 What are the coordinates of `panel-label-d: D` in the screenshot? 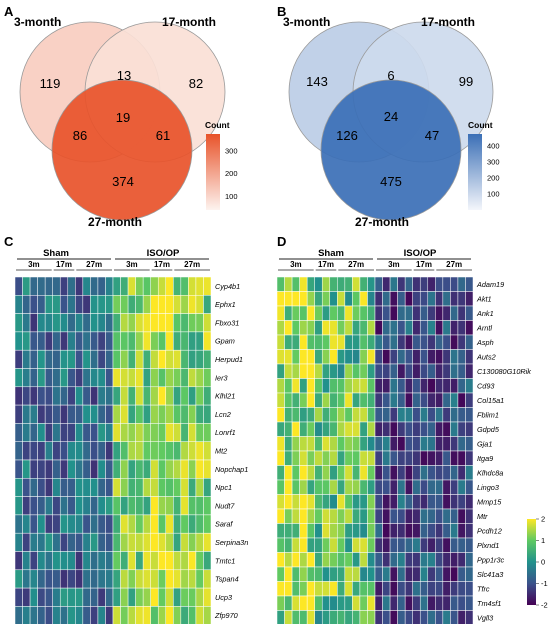 It's located at (281, 241).